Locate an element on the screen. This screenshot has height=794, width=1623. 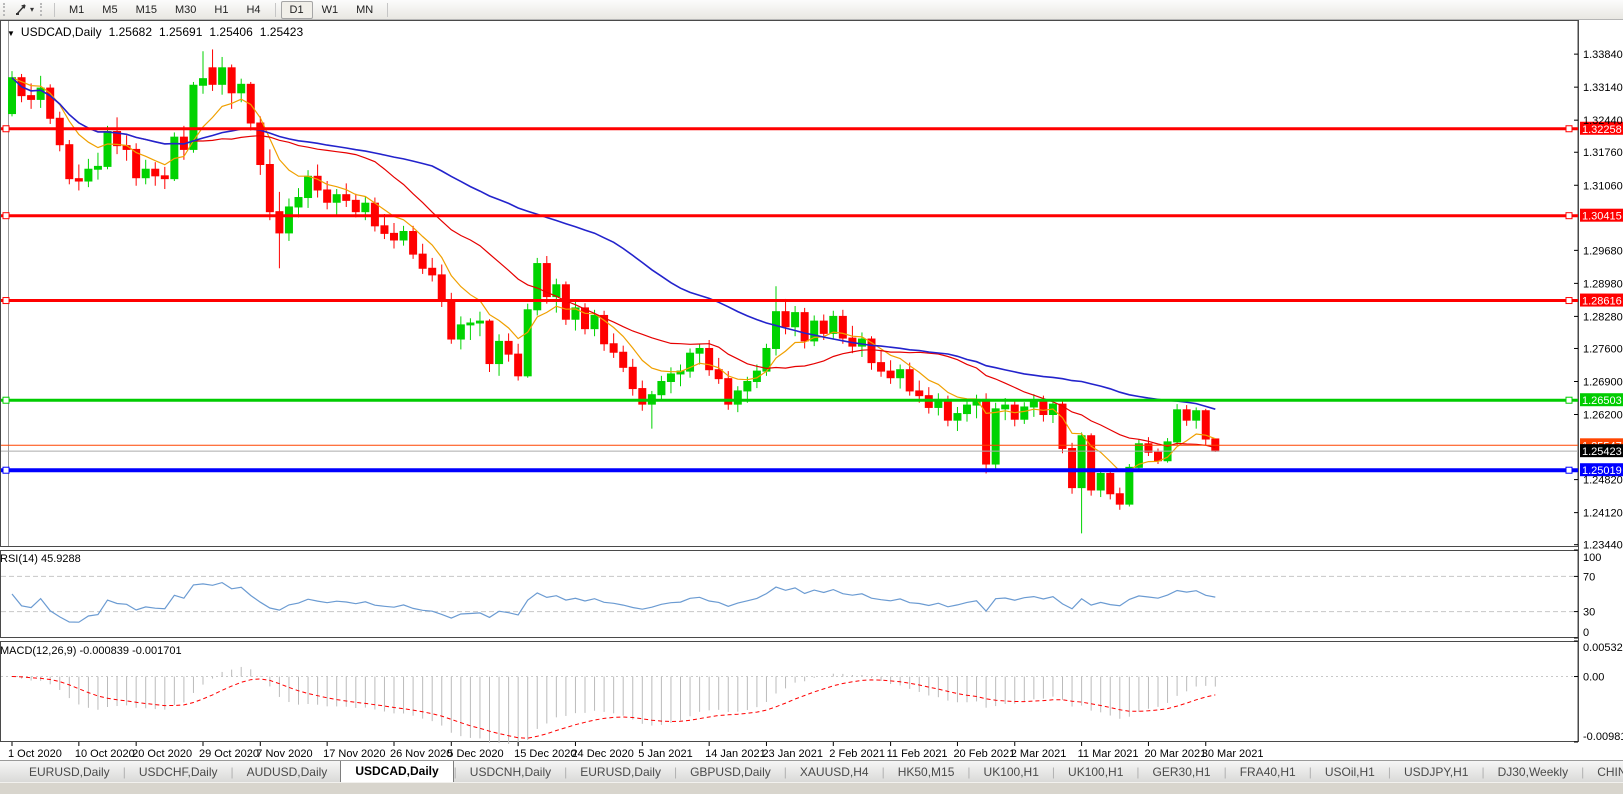
chart-tab-usdcad-daily: USDCAD,Daily is located at coordinates (397, 771).